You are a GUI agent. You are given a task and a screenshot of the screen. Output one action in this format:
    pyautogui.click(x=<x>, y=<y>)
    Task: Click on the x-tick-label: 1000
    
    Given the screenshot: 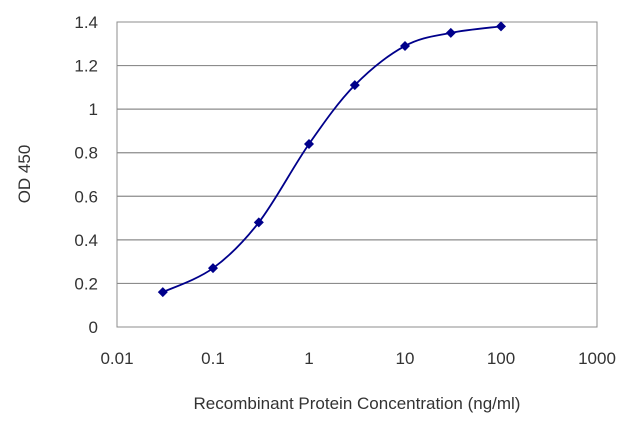 What is the action you would take?
    pyautogui.click(x=597, y=358)
    